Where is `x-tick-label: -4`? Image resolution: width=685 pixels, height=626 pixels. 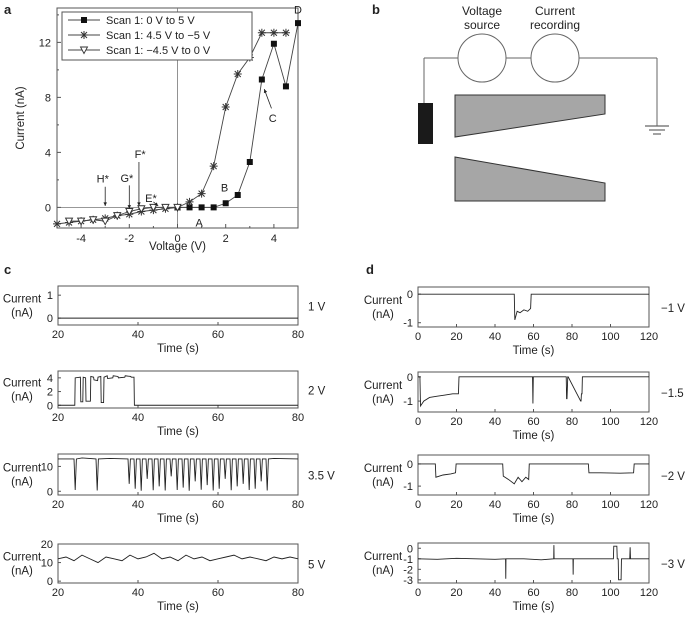 x-tick-label: -4 is located at coordinates (81, 239).